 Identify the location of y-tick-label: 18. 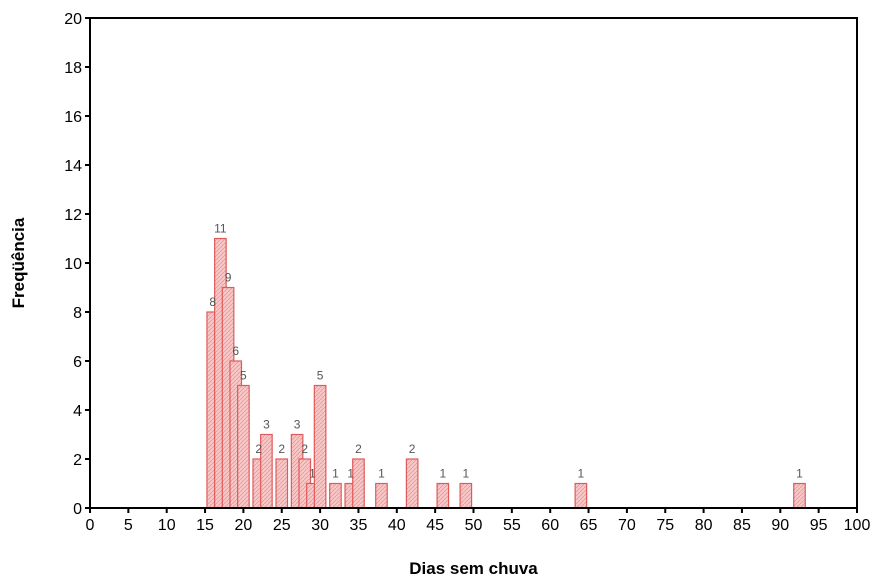
(73, 68).